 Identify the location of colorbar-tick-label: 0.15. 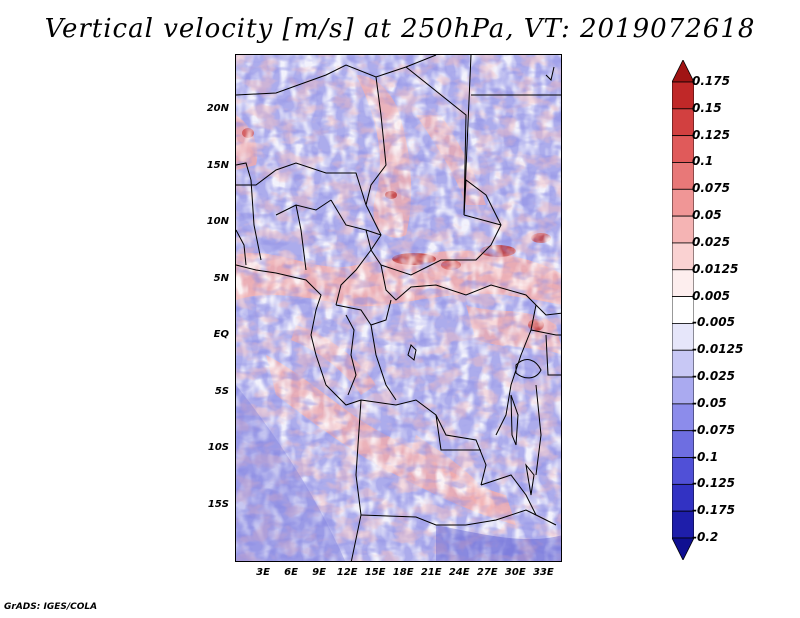
(707, 107).